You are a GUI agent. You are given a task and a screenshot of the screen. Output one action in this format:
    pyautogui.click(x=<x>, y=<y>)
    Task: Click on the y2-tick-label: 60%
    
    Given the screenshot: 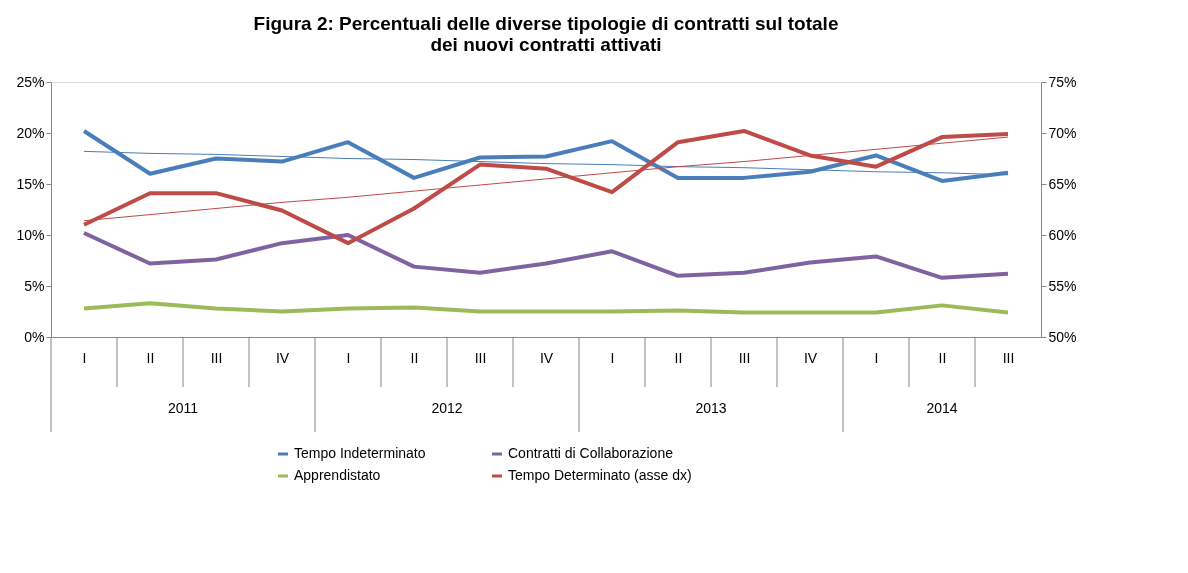 What is the action you would take?
    pyautogui.click(x=1062, y=234)
    